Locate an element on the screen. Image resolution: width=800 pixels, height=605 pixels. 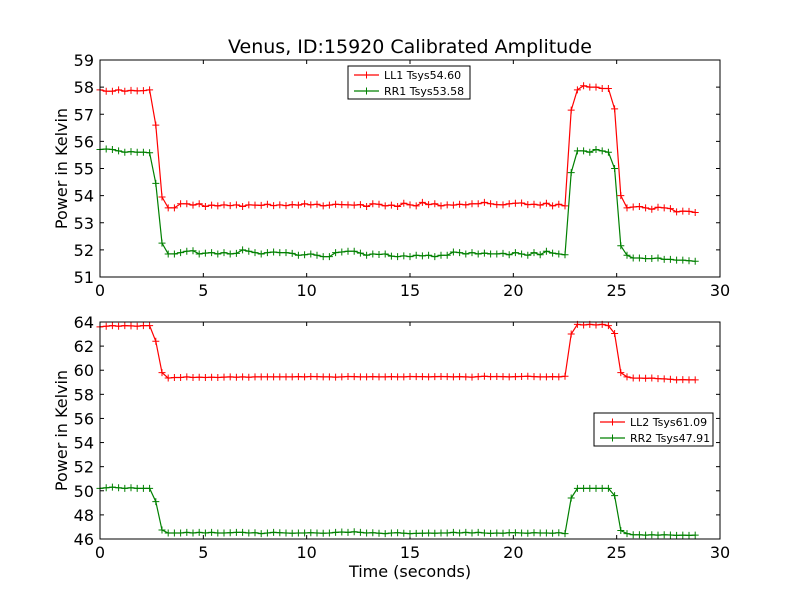
x-tick-label: 20 is located at coordinates (513, 290).